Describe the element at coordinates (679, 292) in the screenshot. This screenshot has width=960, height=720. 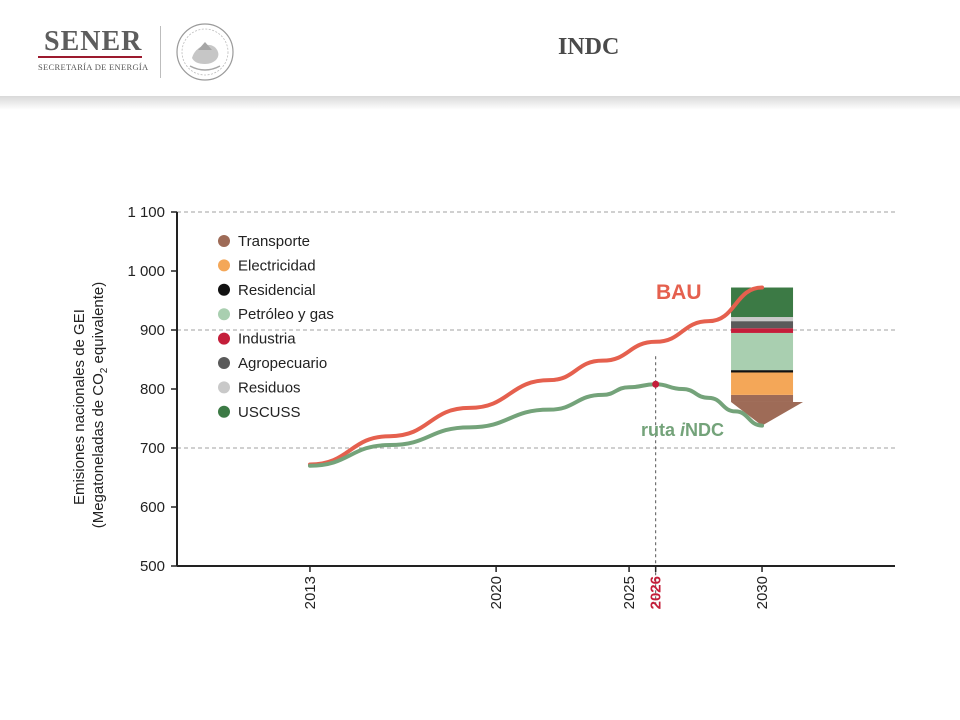
I see `series-label-bau: BAU` at that location.